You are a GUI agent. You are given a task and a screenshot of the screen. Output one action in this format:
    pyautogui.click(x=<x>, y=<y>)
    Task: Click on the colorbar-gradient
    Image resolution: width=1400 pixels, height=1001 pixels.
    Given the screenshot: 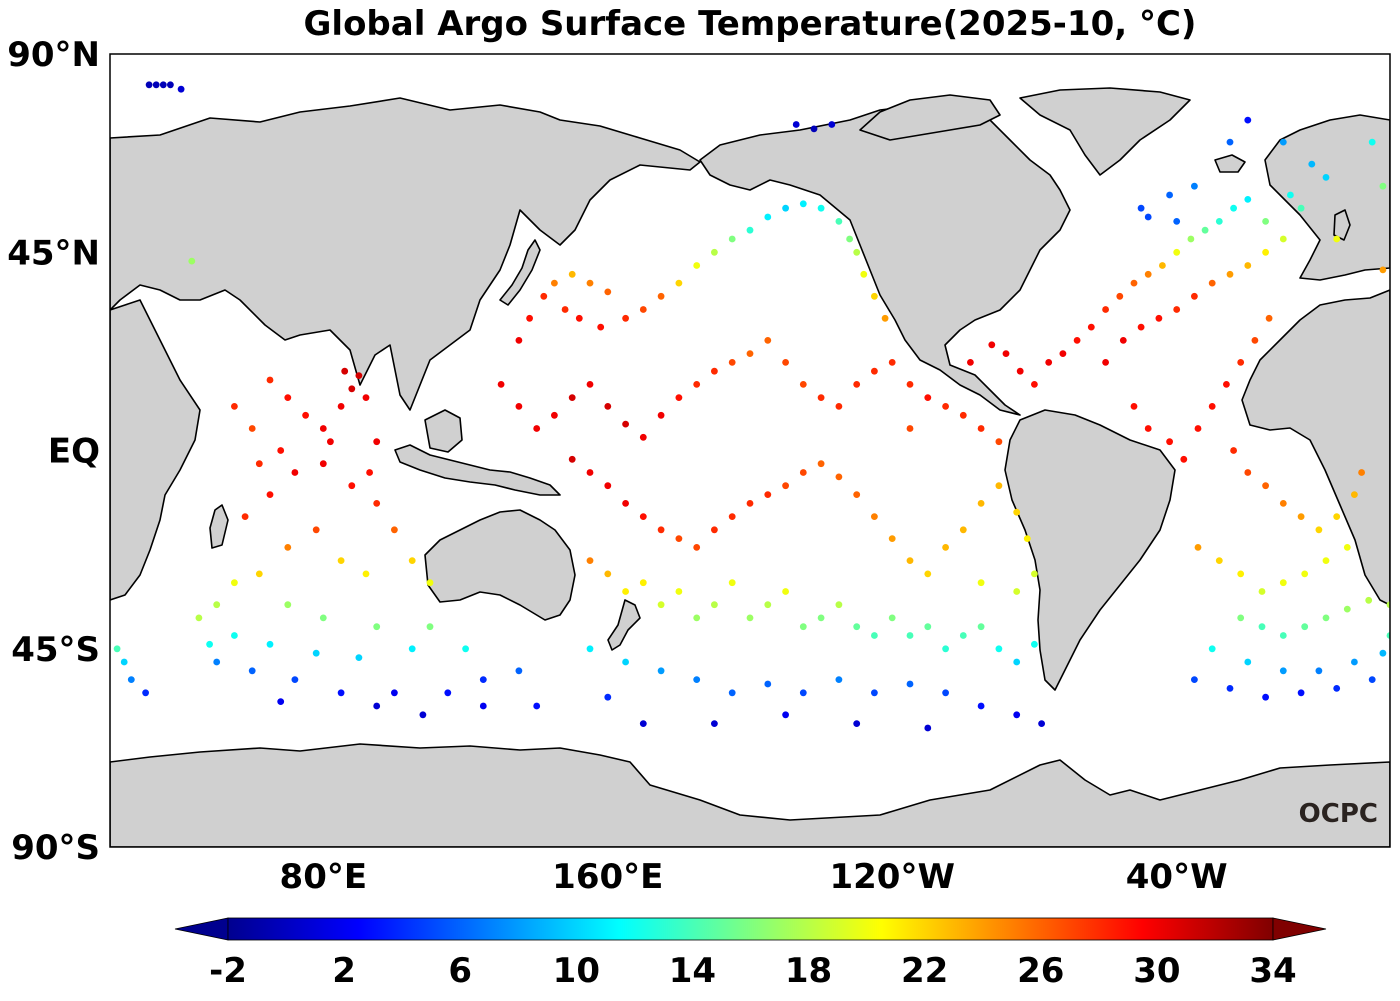 What is the action you would take?
    pyautogui.click(x=750, y=929)
    